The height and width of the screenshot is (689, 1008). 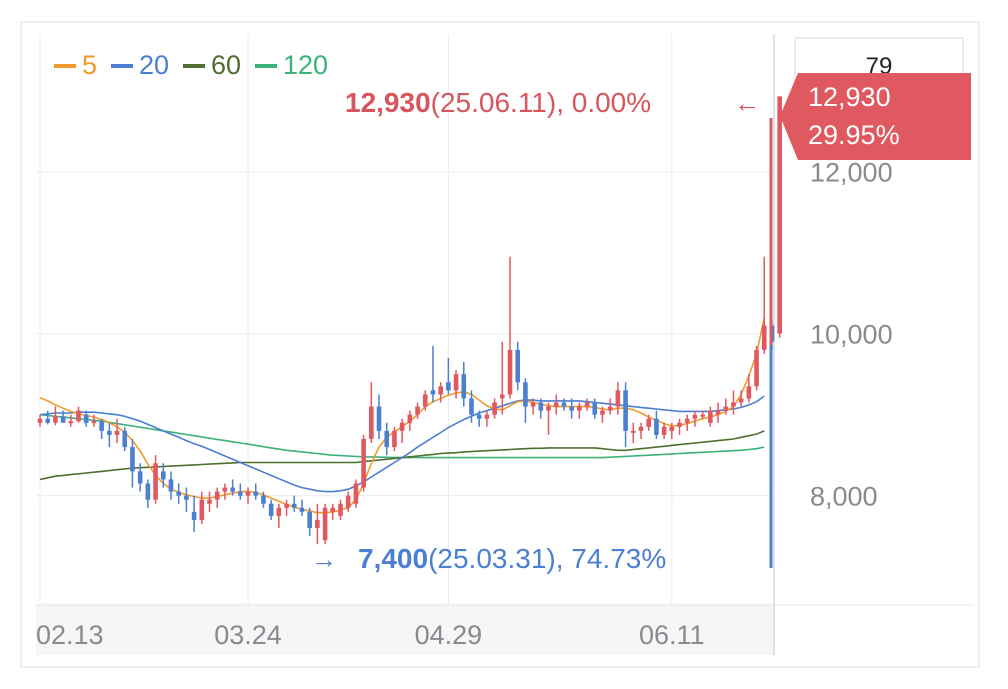 I want to click on legend-label: 20, so click(x=154, y=65).